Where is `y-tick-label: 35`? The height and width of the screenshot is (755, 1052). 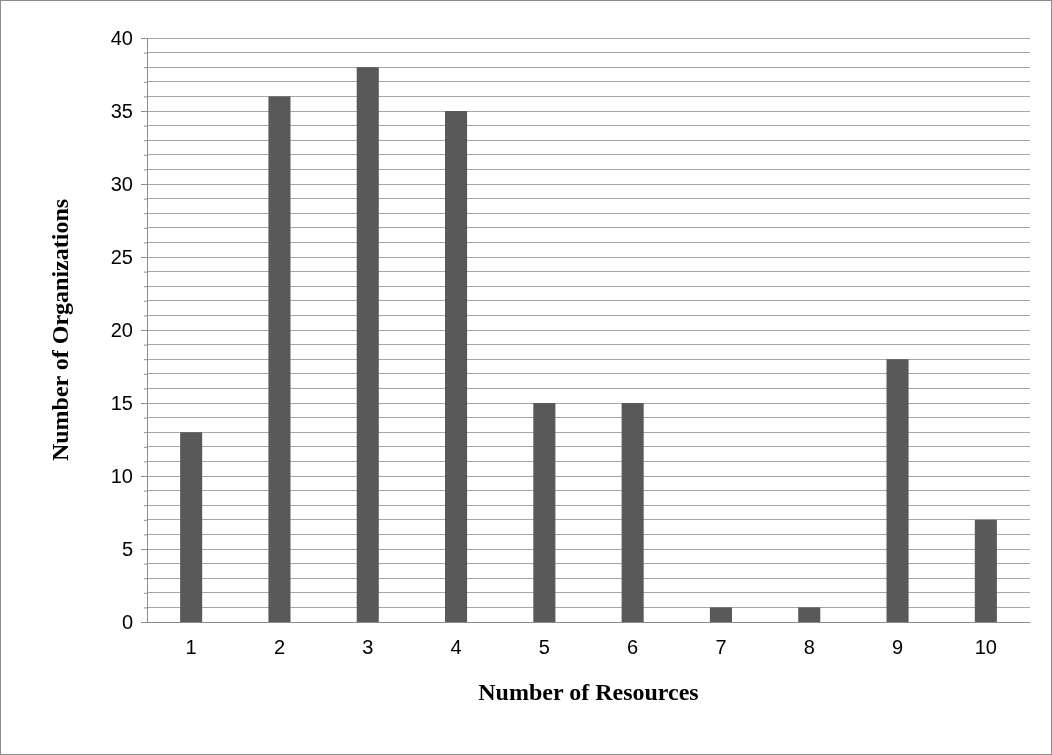
y-tick-label: 35 is located at coordinates (121, 110).